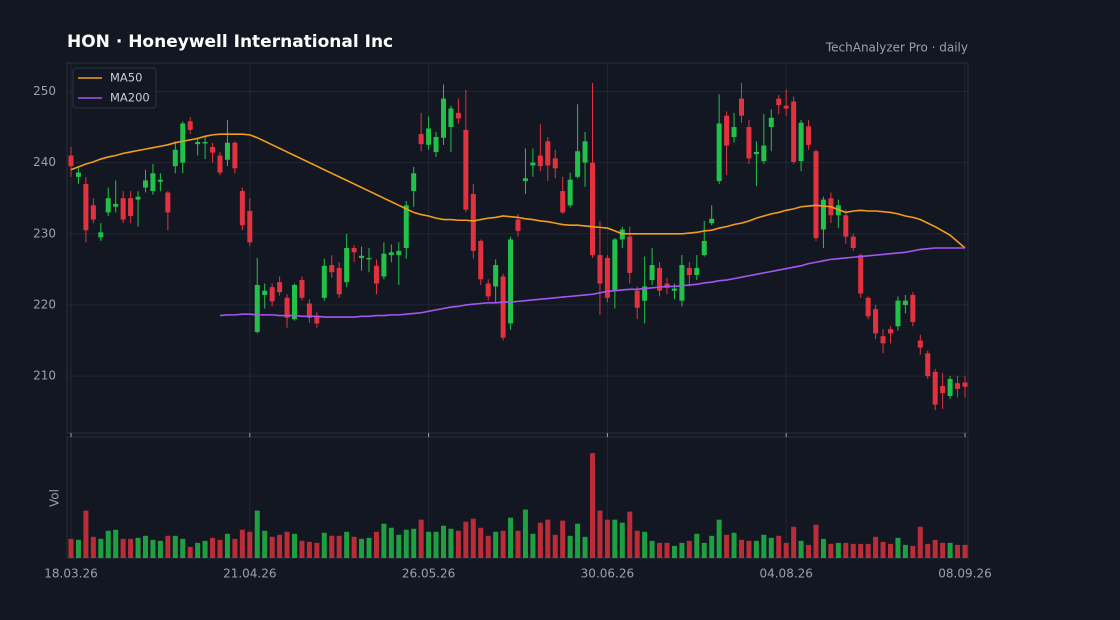 The height and width of the screenshot is (620, 1120). I want to click on y-tick-label: 250, so click(44, 91).